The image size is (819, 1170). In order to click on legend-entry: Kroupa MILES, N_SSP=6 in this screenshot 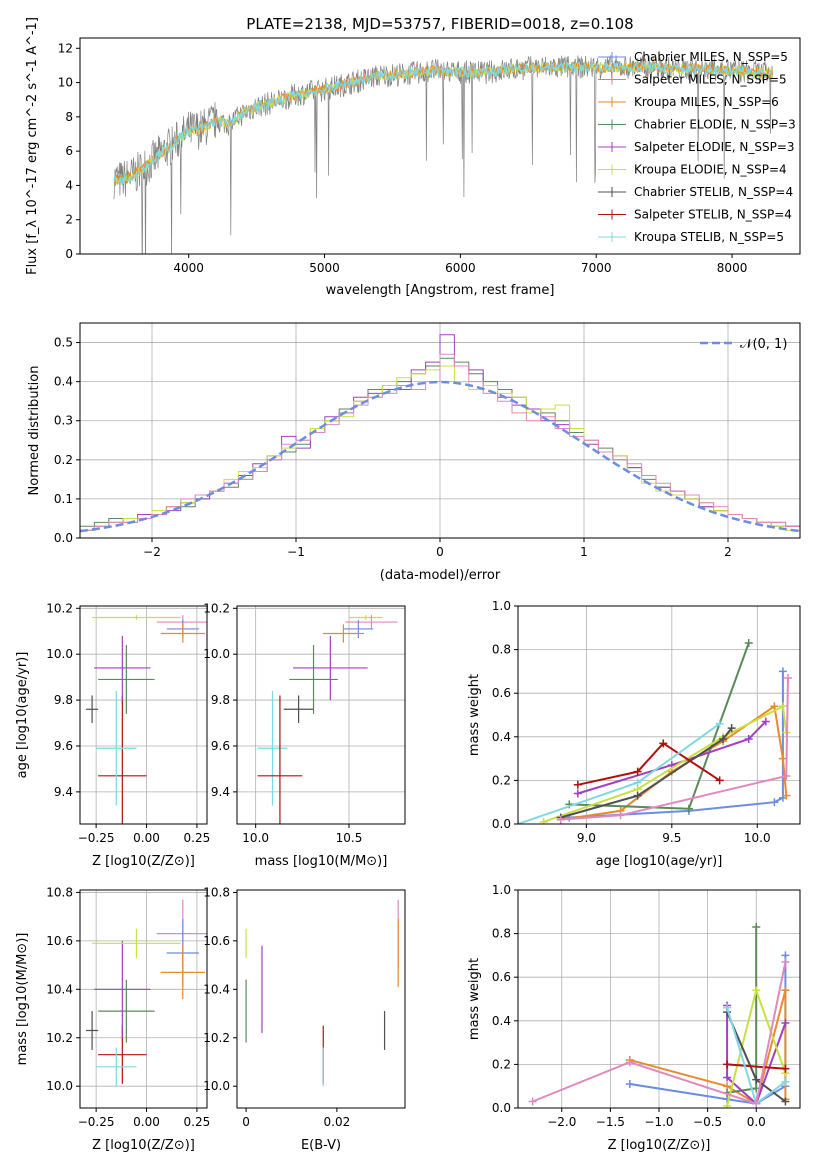, I will do `click(706, 102)`.